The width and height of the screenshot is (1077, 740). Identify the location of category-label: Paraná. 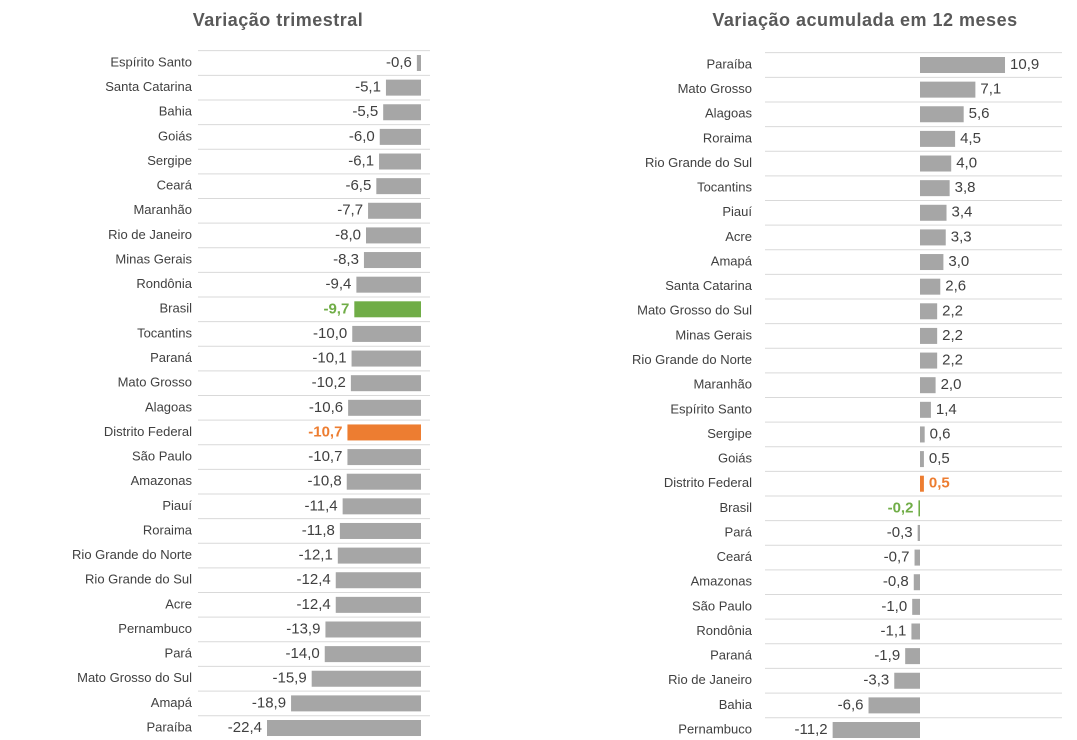
(731, 655).